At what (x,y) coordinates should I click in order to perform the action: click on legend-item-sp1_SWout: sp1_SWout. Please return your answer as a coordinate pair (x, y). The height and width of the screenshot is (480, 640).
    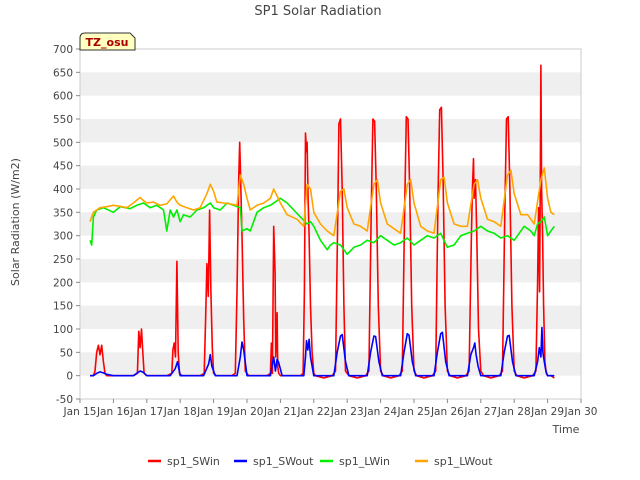
    Looking at the image, I should click on (274, 461).